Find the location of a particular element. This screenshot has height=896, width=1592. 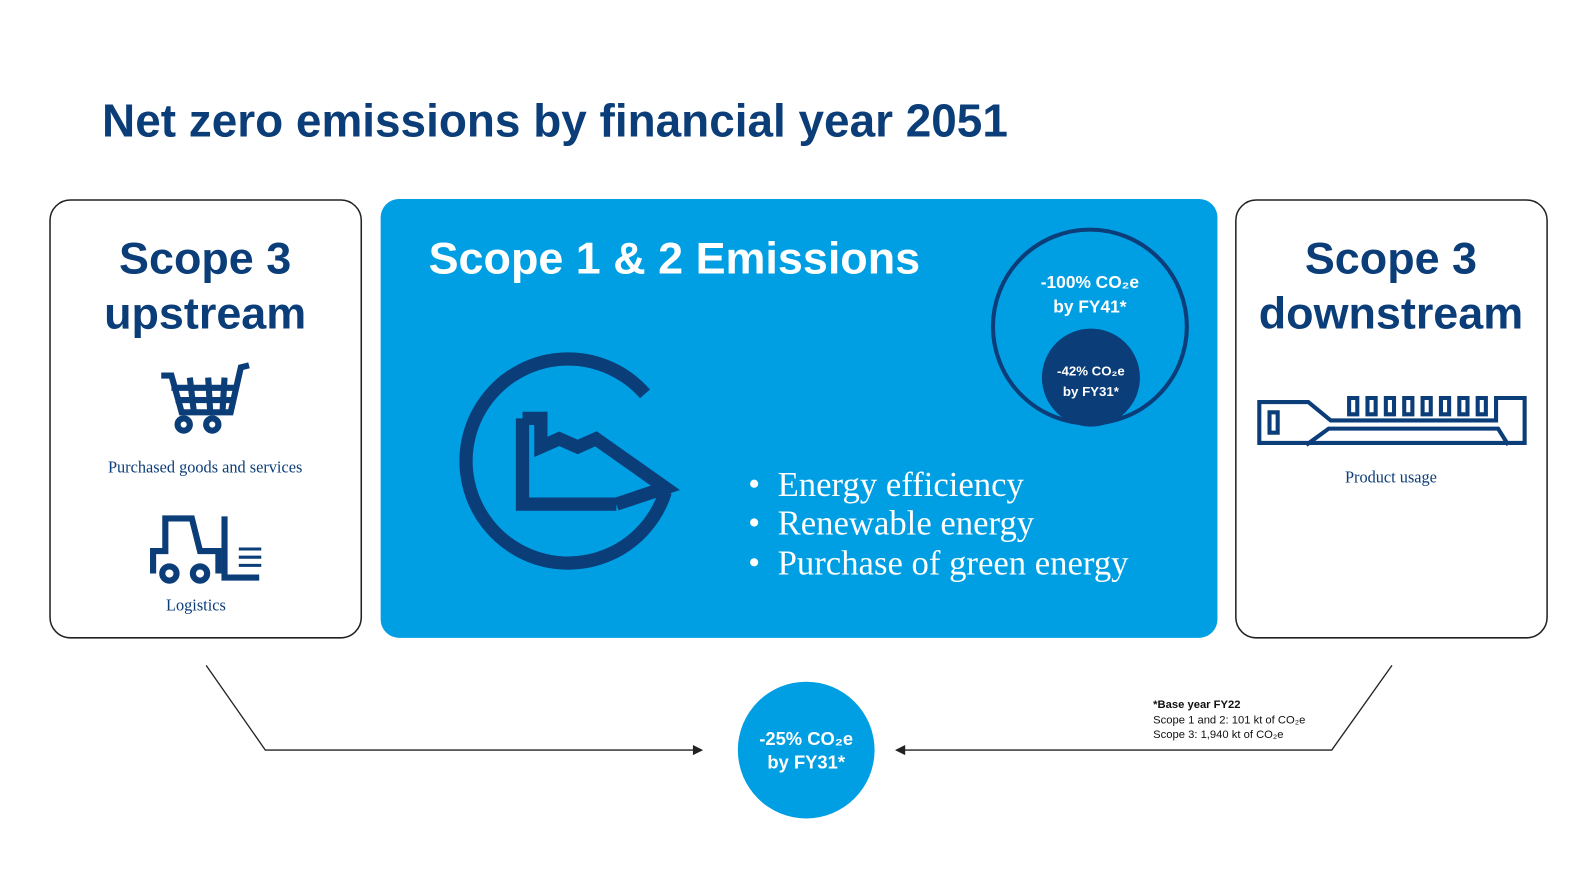

item-label: Purchased goods and services is located at coordinates (205, 466).